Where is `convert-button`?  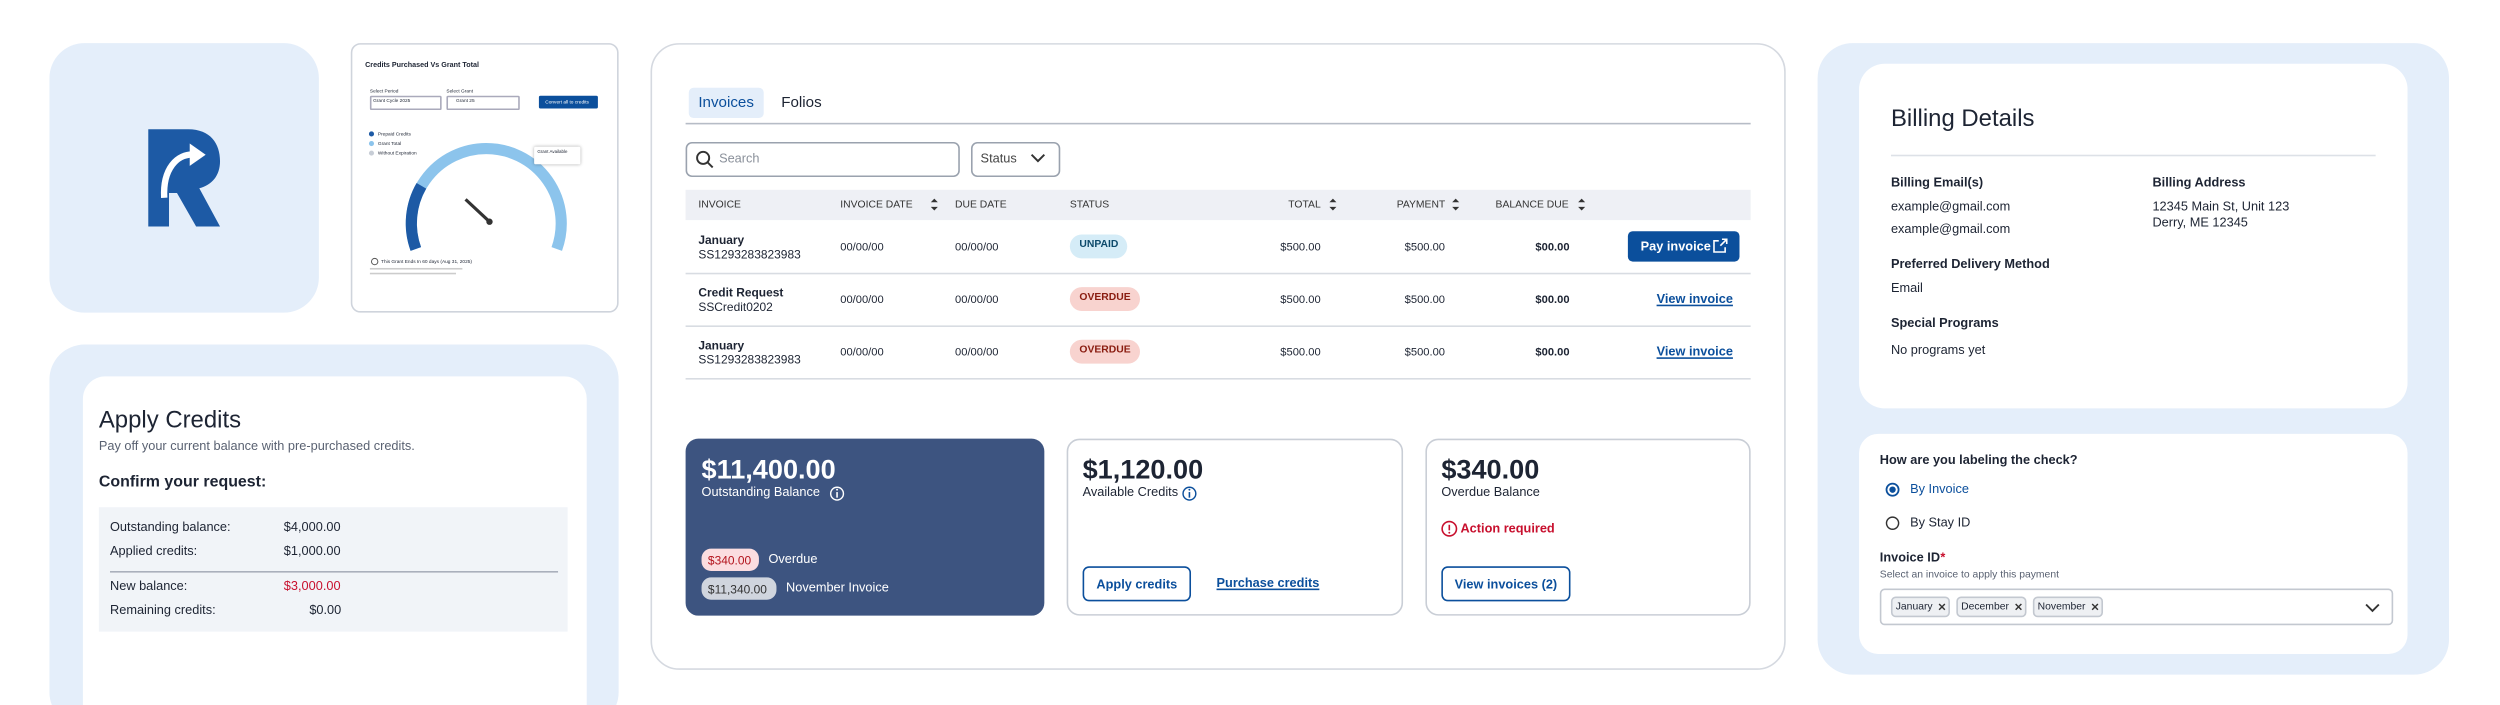
convert-button is located at coordinates (568, 102).